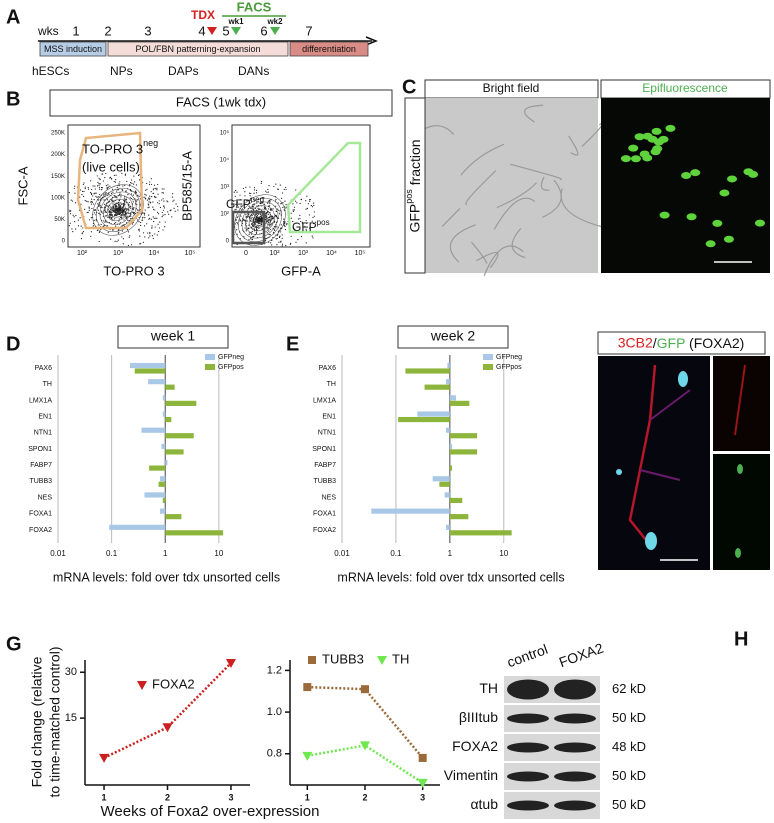 This screenshot has width=774, height=823. I want to click on neuron-process, so click(665, 435).